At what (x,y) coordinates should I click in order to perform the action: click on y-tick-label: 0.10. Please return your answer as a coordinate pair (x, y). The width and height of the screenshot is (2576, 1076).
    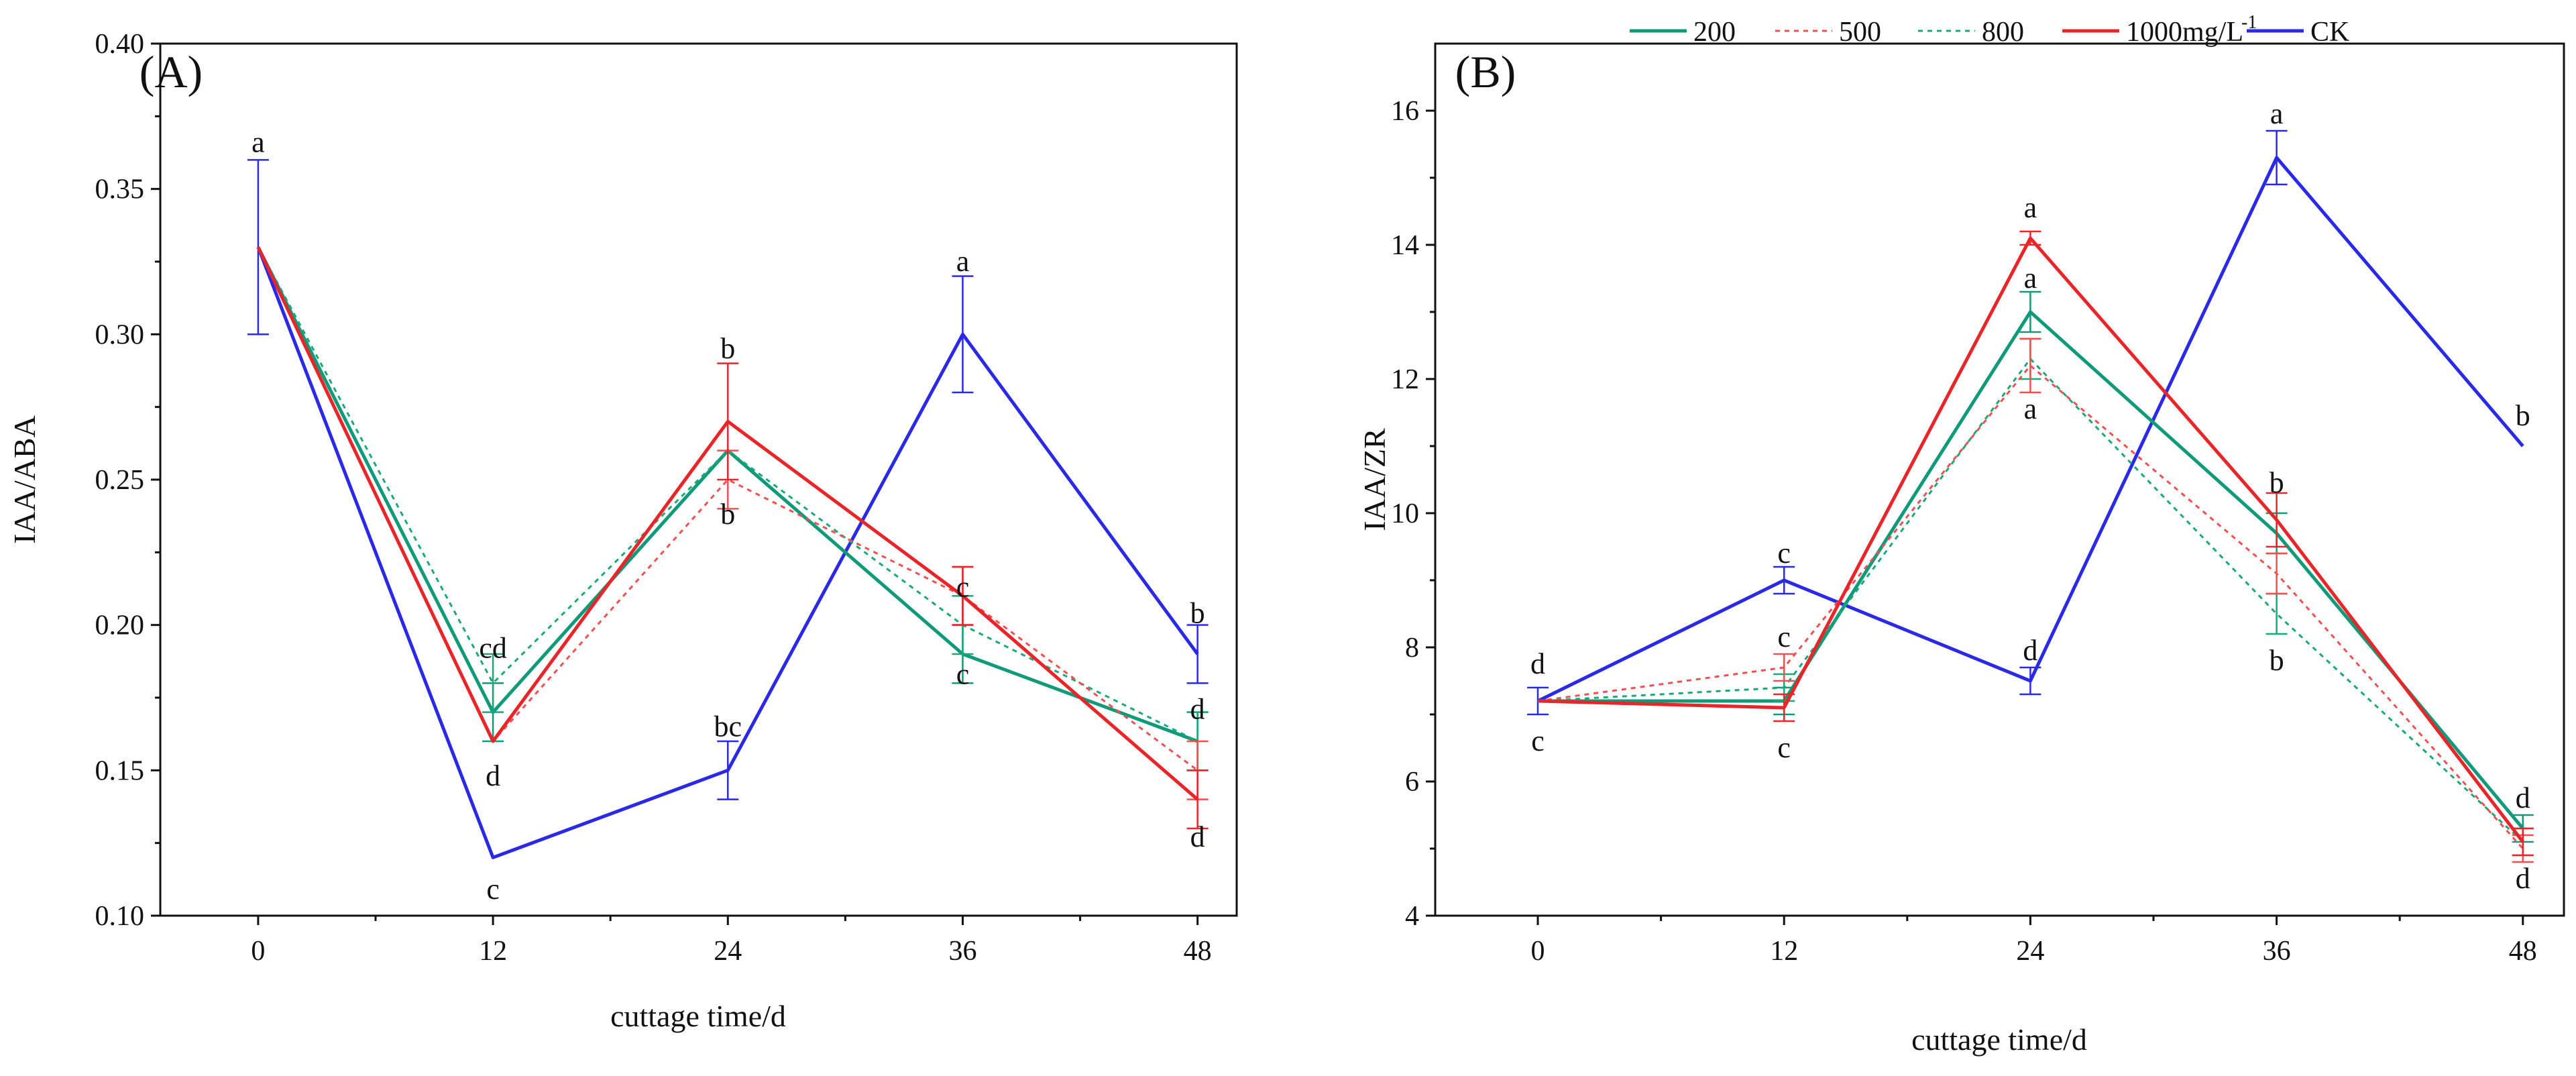
    Looking at the image, I should click on (120, 916).